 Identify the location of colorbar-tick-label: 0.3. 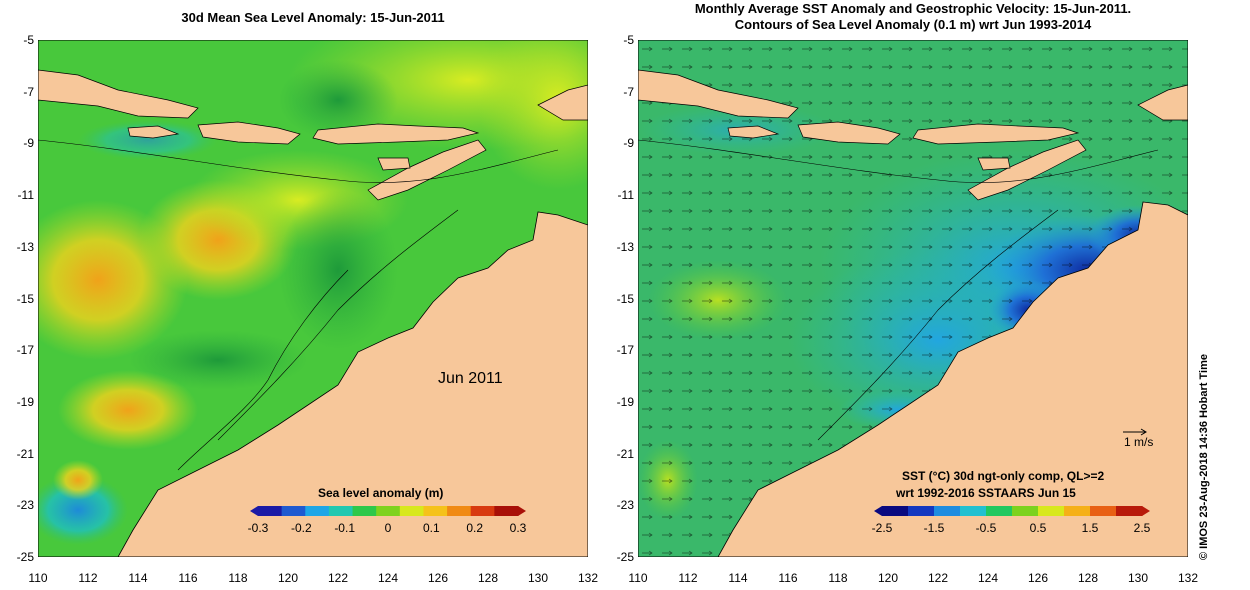
(518, 528).